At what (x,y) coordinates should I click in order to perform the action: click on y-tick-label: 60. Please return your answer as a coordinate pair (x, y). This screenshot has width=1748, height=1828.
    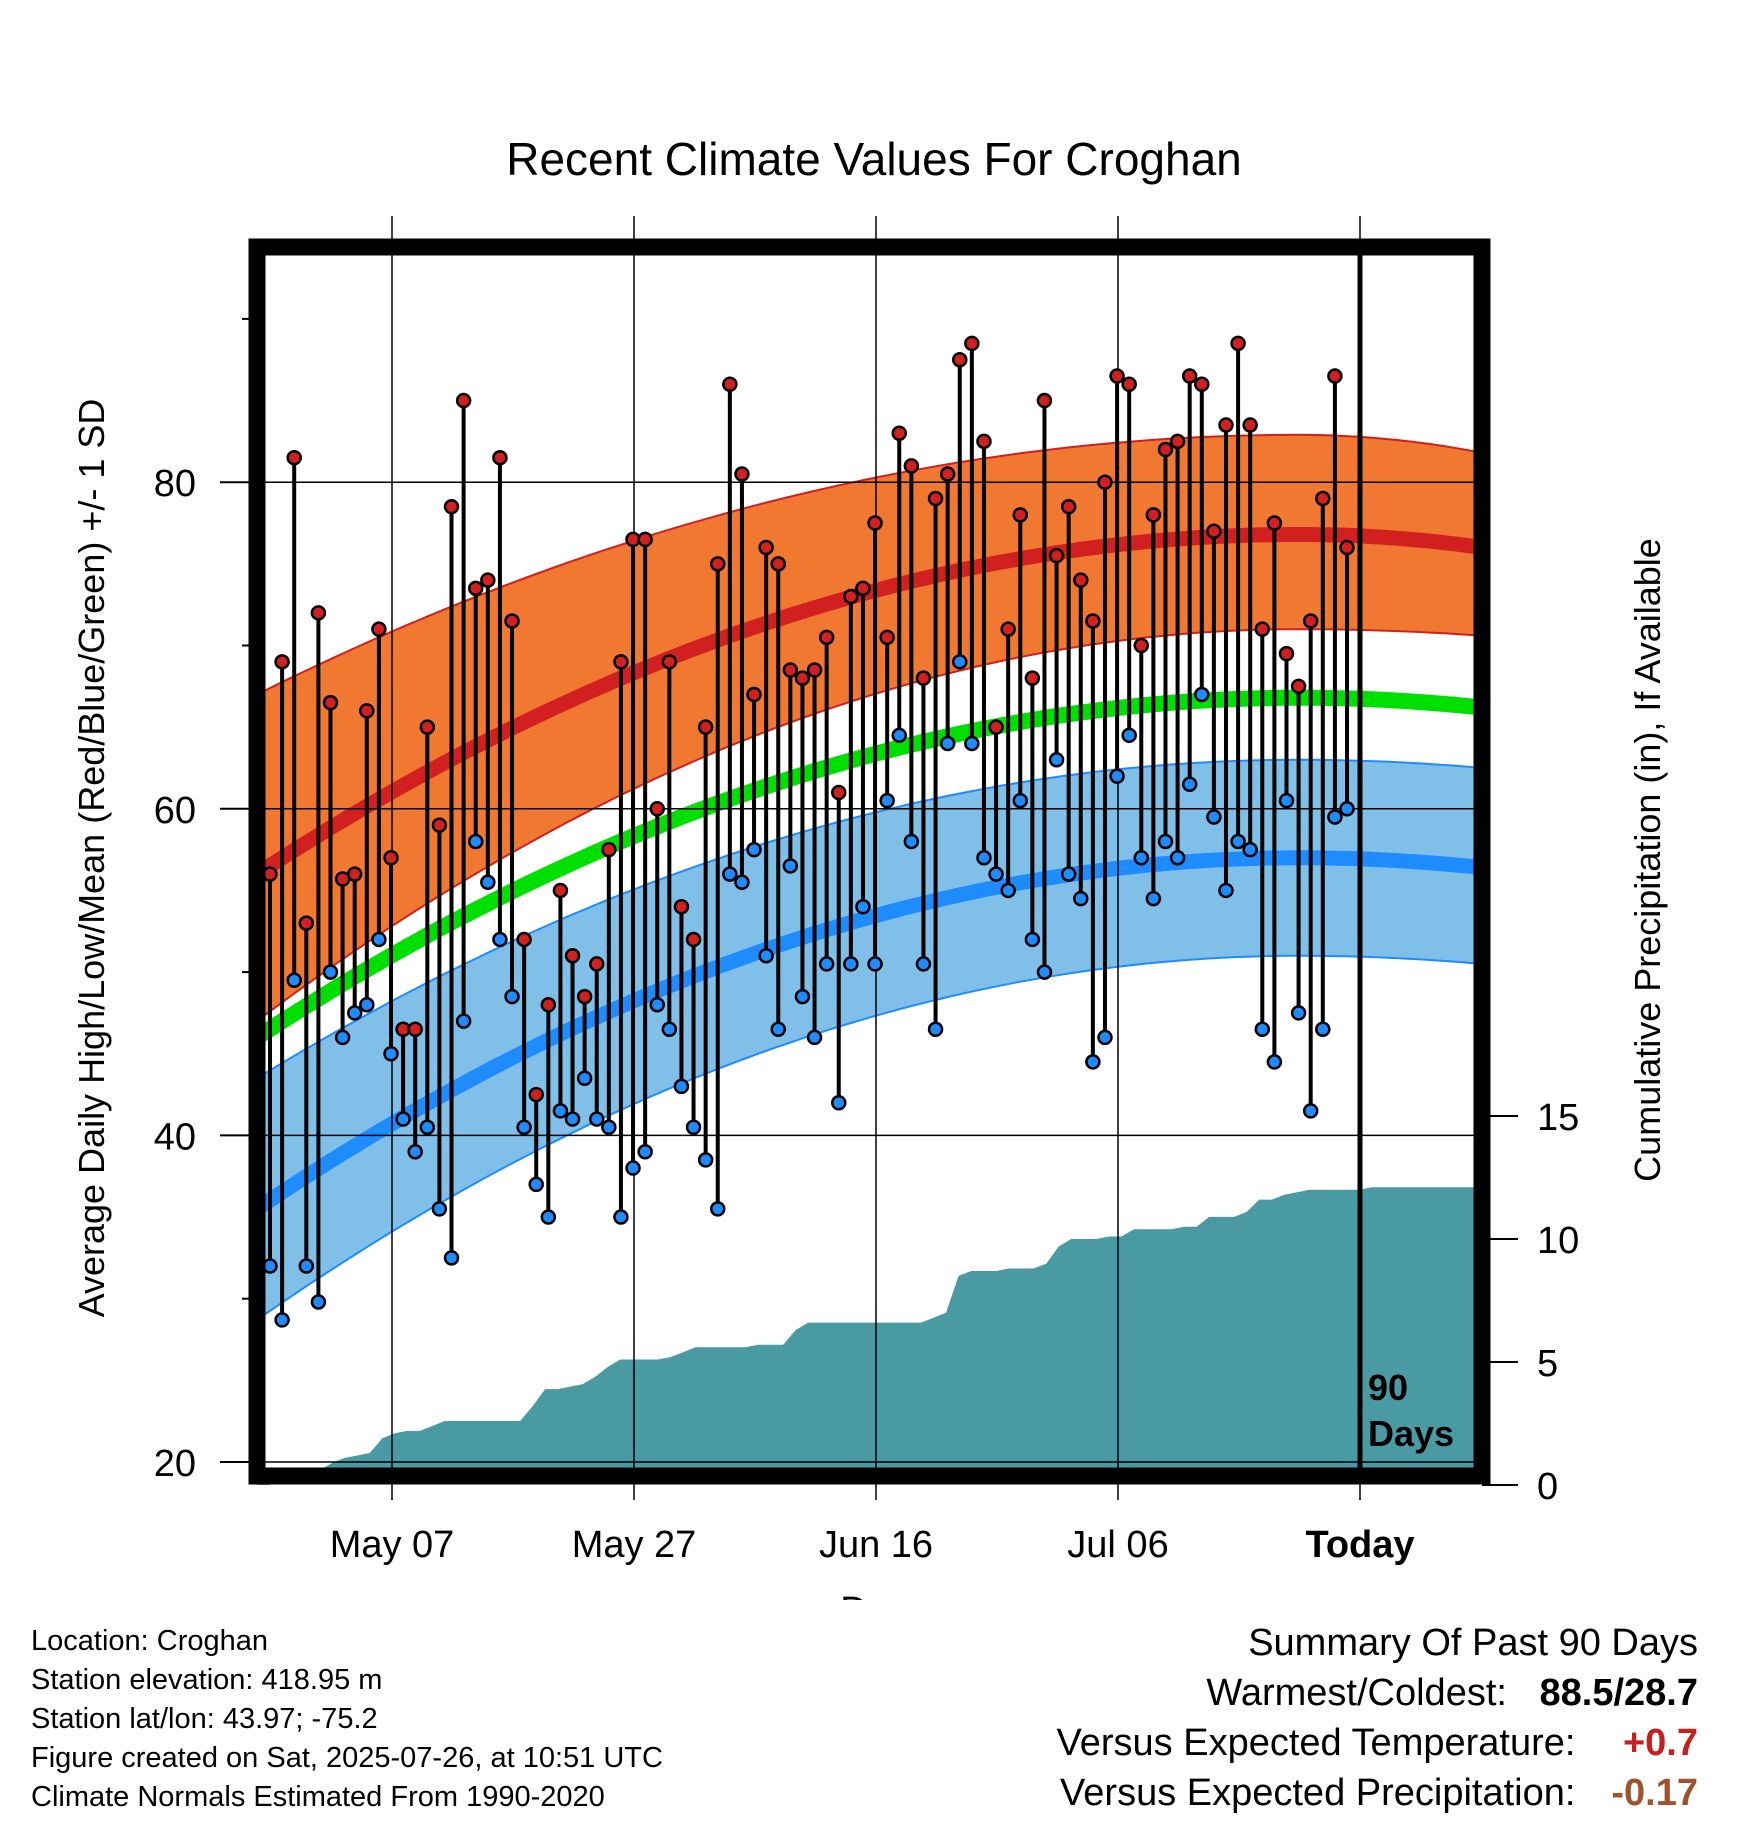
    Looking at the image, I should click on (175, 811).